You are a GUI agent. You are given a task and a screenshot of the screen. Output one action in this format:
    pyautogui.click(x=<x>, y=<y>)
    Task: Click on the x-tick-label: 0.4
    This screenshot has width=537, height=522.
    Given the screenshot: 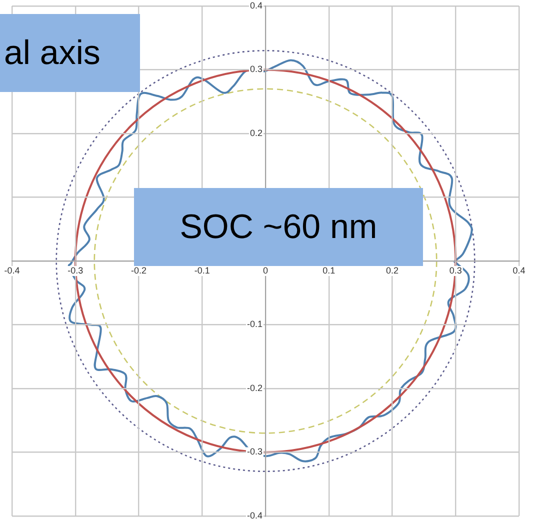 What is the action you would take?
    pyautogui.click(x=519, y=270)
    